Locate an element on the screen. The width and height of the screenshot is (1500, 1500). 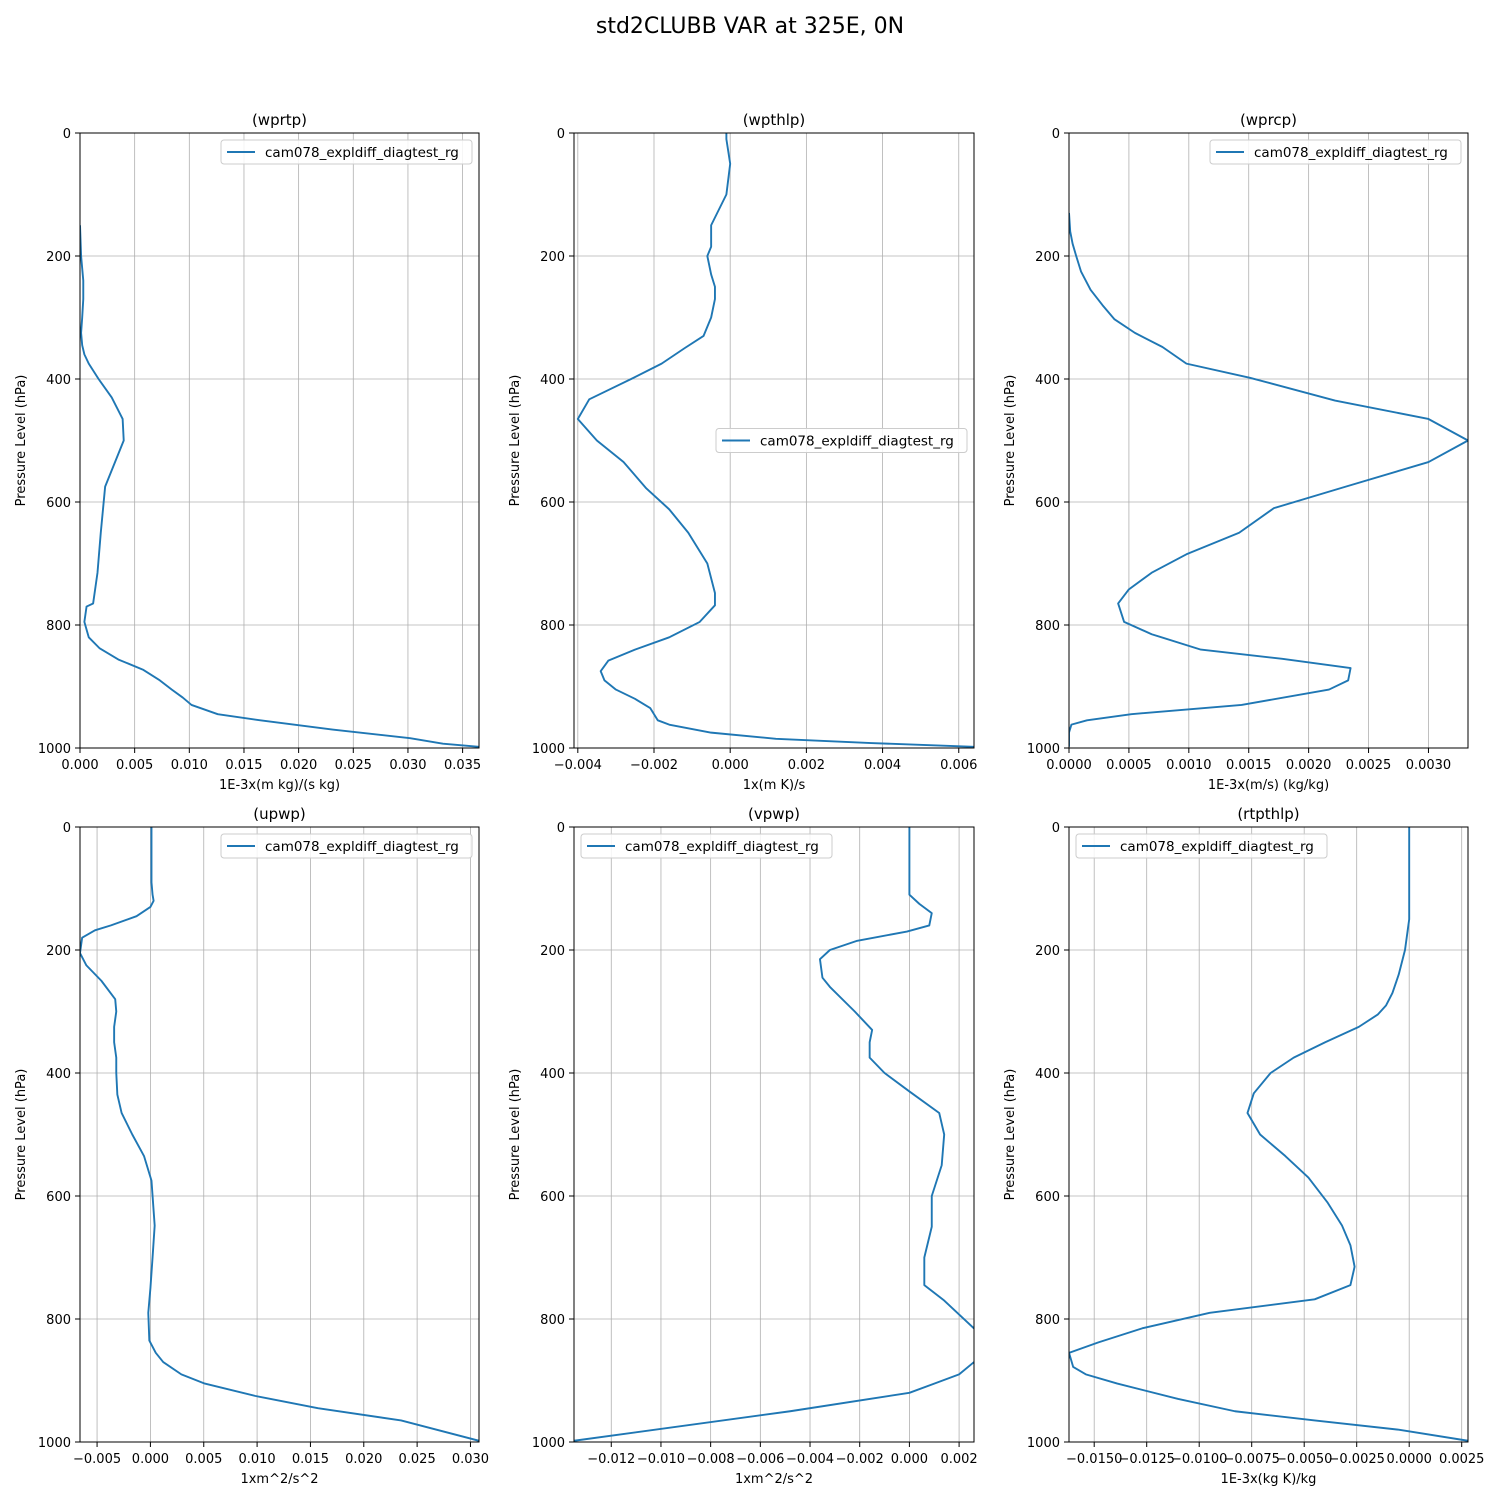
x-tick-label: 0.0015 is located at coordinates (1249, 765).